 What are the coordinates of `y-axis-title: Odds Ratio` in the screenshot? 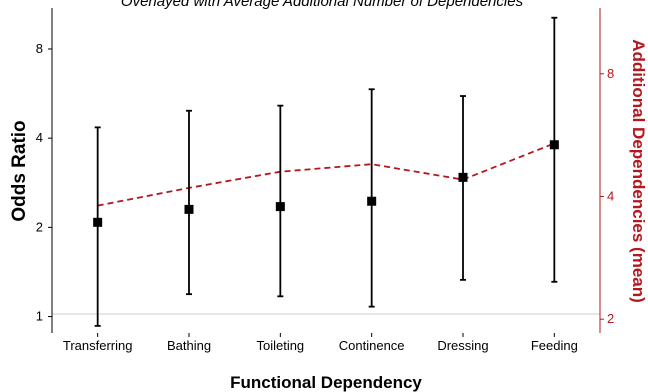 It's located at (19, 170).